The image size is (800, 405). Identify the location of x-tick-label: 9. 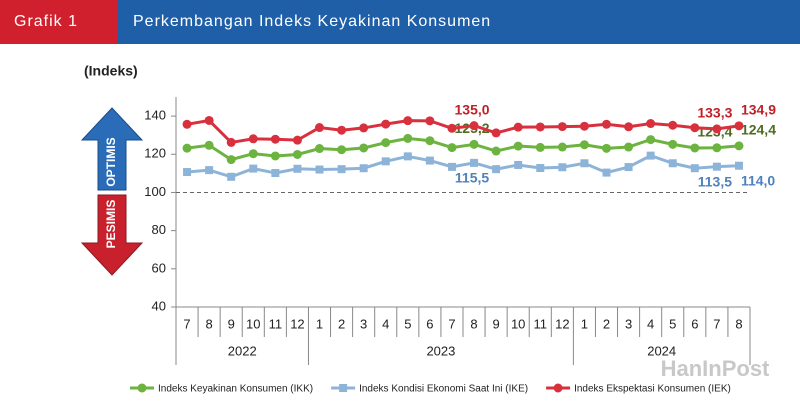
(495, 323).